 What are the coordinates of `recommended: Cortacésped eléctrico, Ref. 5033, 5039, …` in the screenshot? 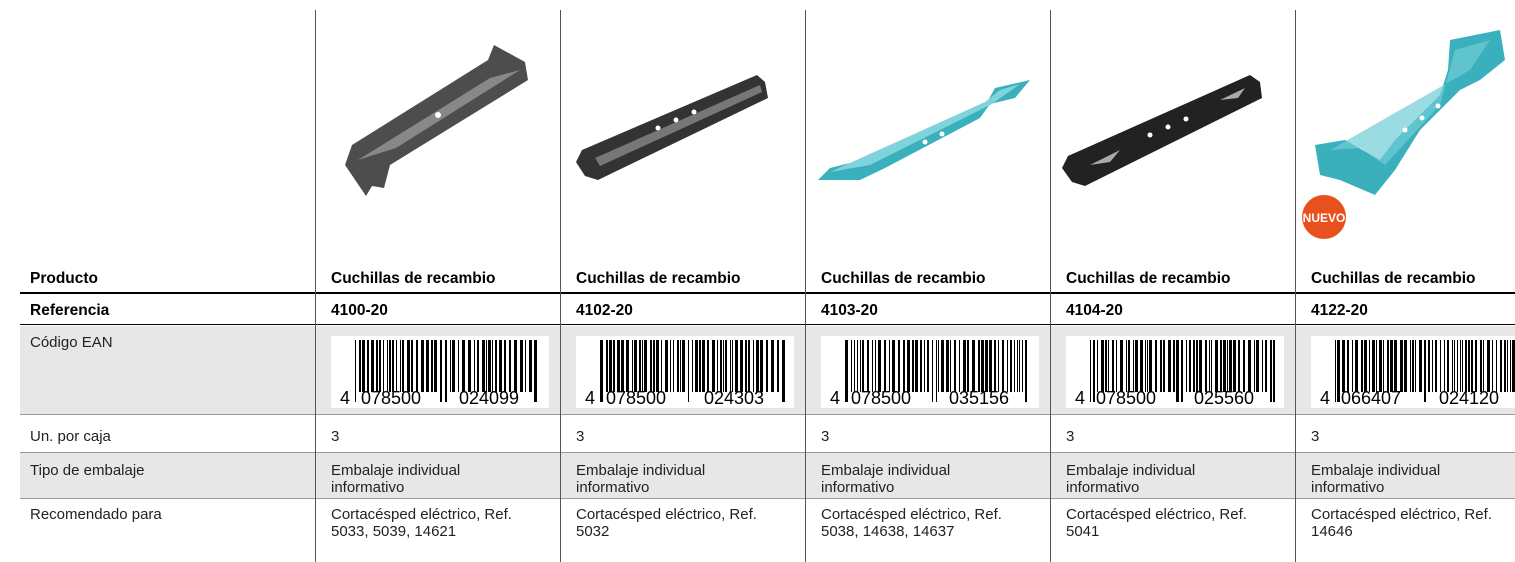 It's located at (421, 523).